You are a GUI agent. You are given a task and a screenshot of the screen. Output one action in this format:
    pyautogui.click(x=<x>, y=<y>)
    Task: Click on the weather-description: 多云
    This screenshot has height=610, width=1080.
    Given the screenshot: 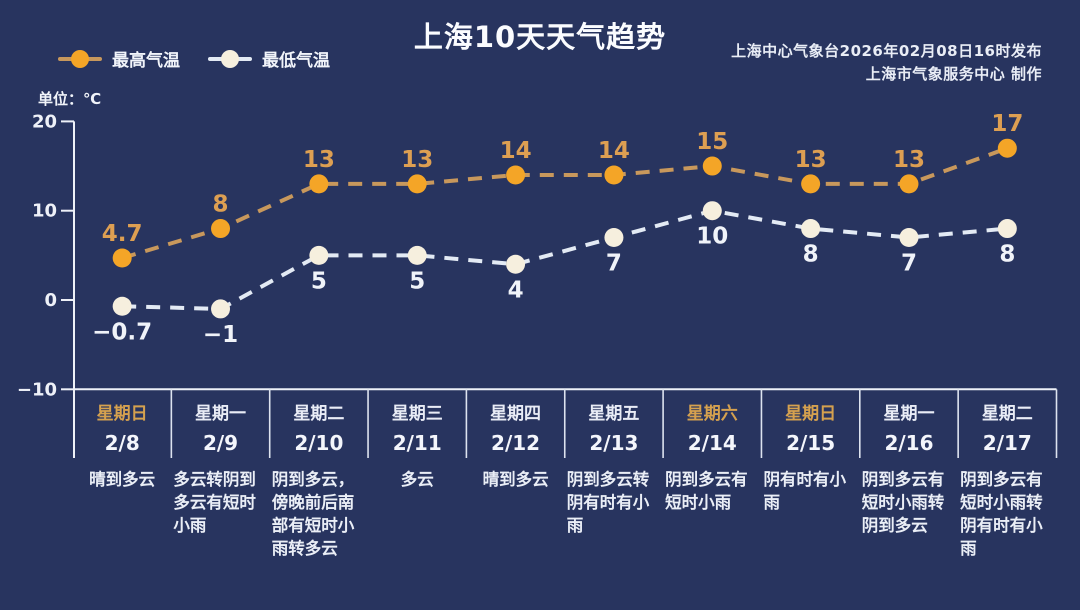 What is the action you would take?
    pyautogui.click(x=417, y=479)
    